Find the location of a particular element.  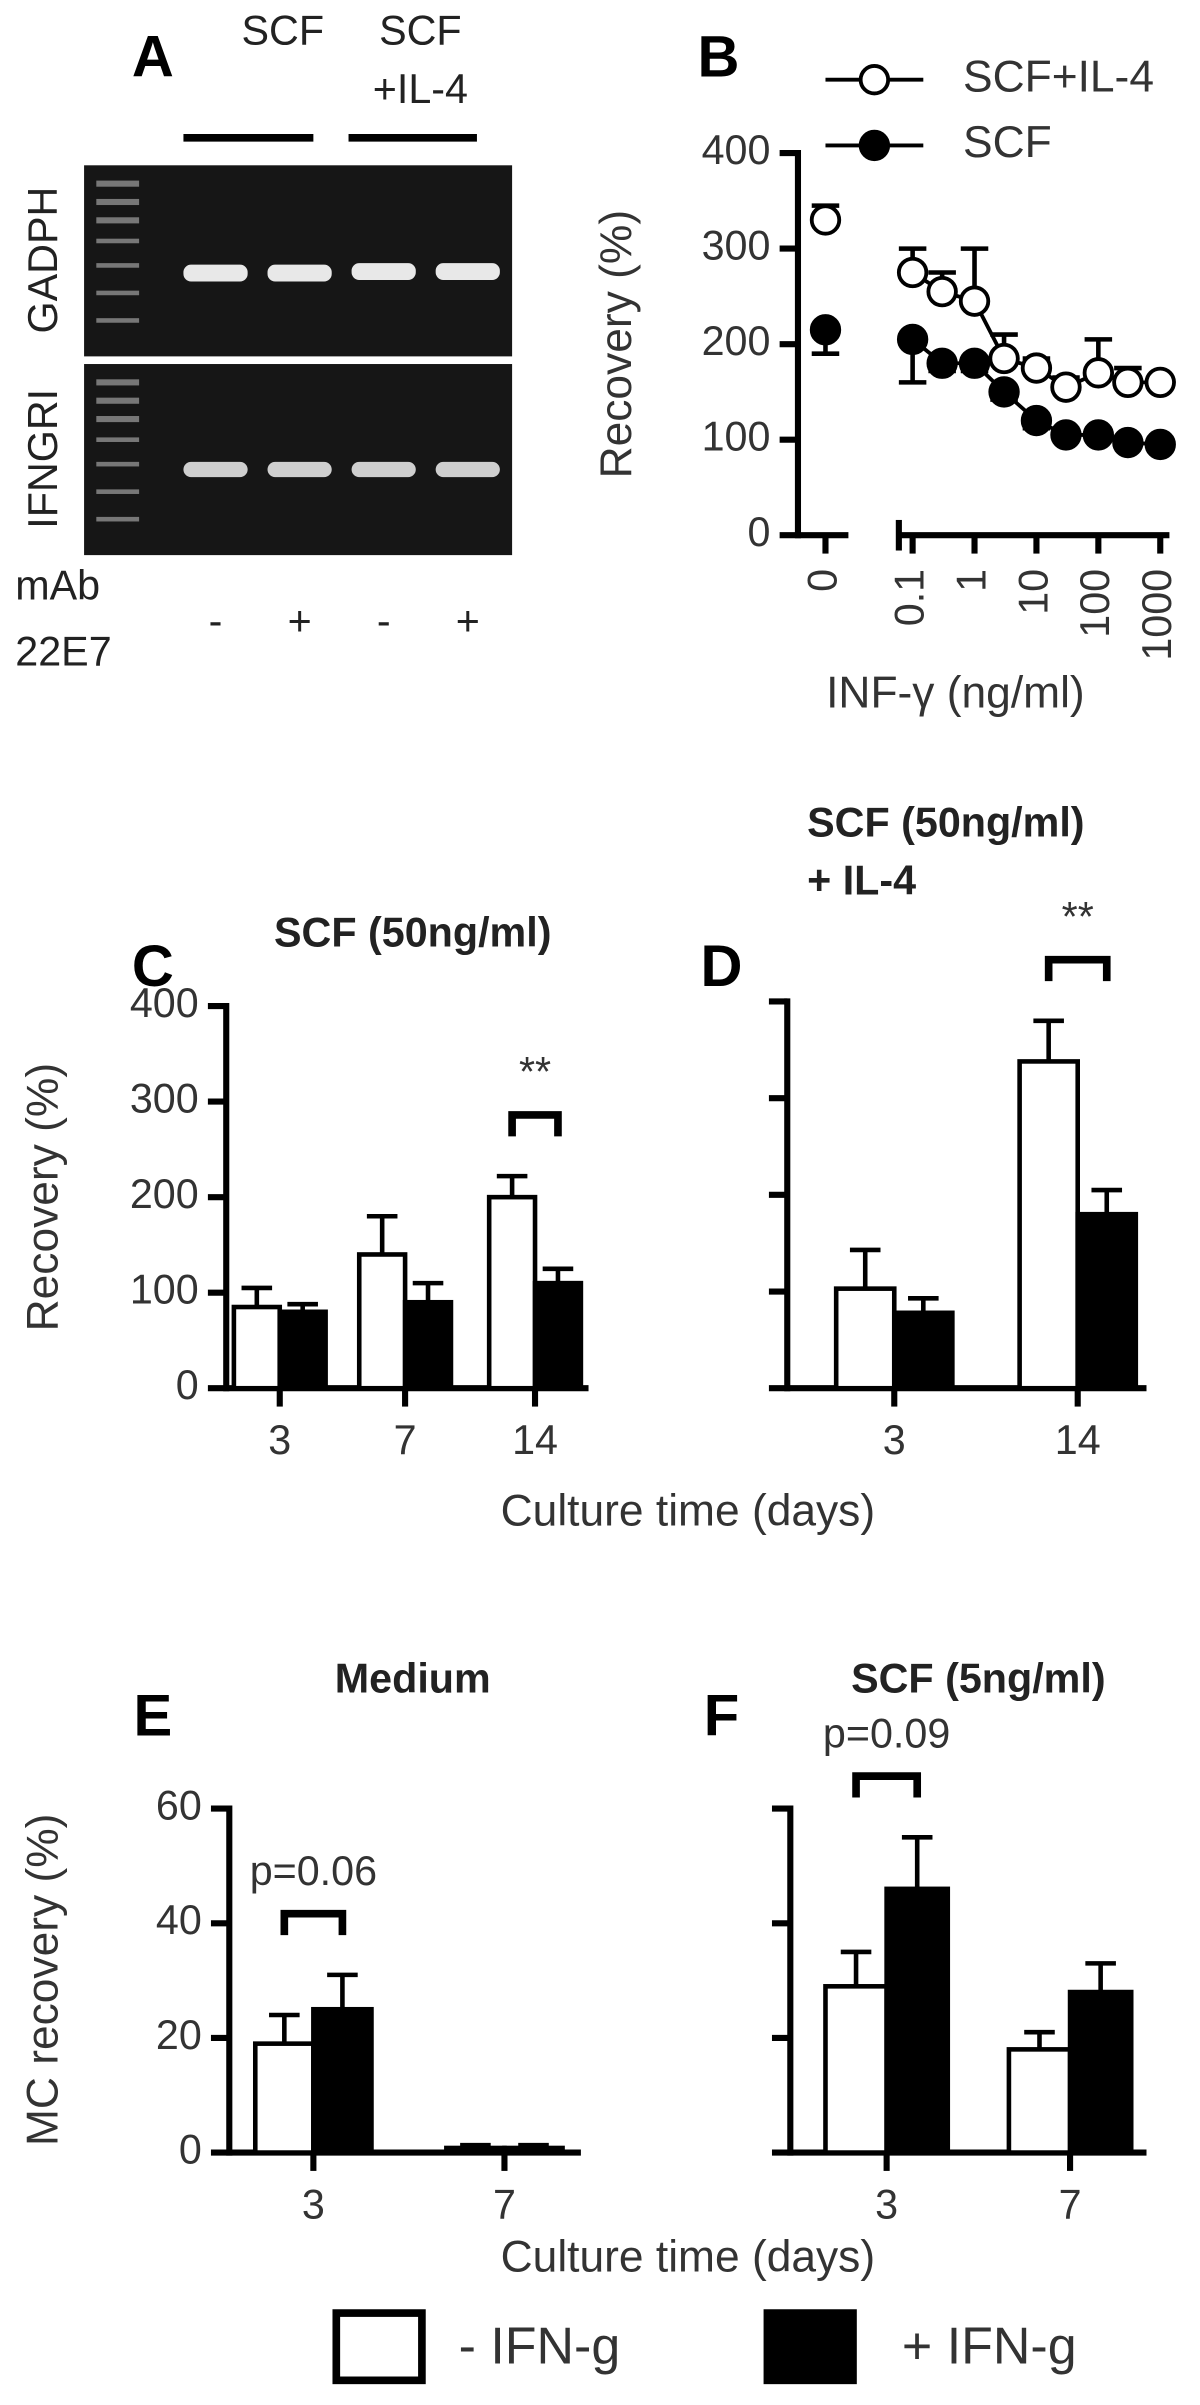

legend-label: + IFN-g is located at coordinates (989, 2346).